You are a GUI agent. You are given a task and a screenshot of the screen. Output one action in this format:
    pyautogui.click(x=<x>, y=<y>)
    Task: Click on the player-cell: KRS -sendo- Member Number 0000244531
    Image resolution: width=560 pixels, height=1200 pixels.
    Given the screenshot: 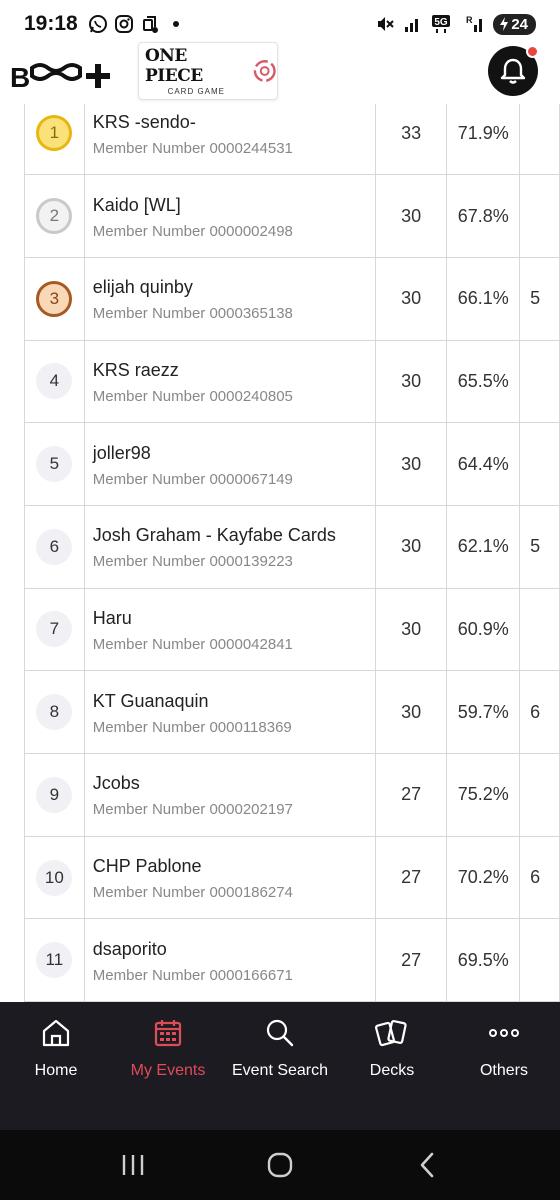 What is the action you would take?
    pyautogui.click(x=229, y=140)
    